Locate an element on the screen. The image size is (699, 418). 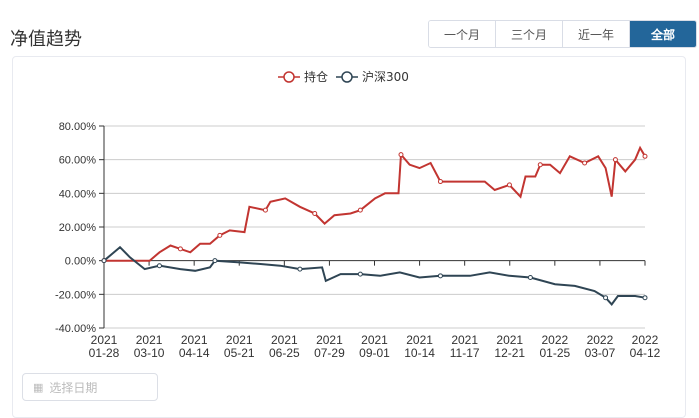
legend-item-csi300: 沪深300 is located at coordinates (372, 76).